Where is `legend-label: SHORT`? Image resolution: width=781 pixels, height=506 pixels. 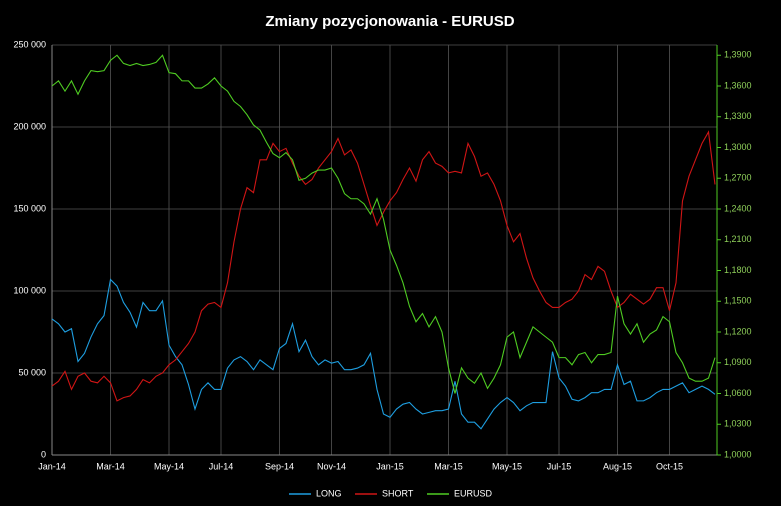
legend-label: SHORT is located at coordinates (398, 493).